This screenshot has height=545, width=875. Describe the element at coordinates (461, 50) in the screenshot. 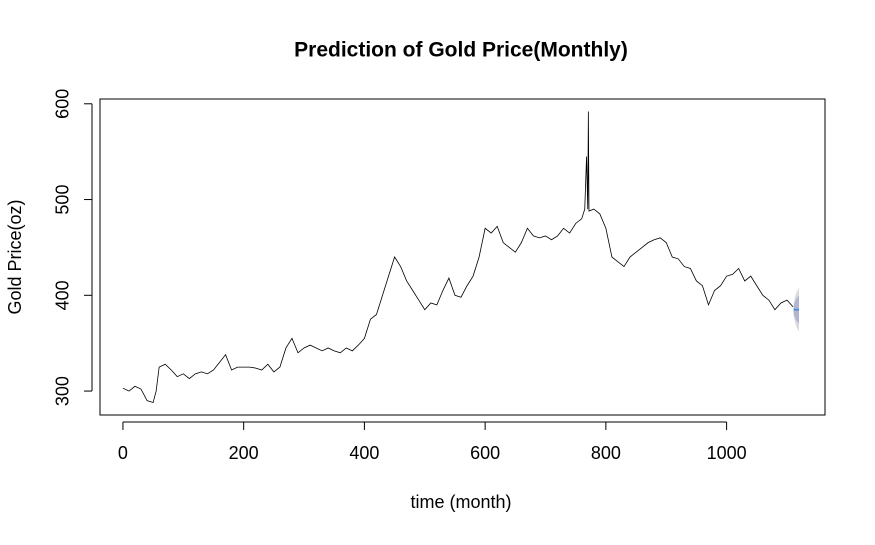

I see `chart-title: Prediction of Gold Price(Monthly)` at that location.